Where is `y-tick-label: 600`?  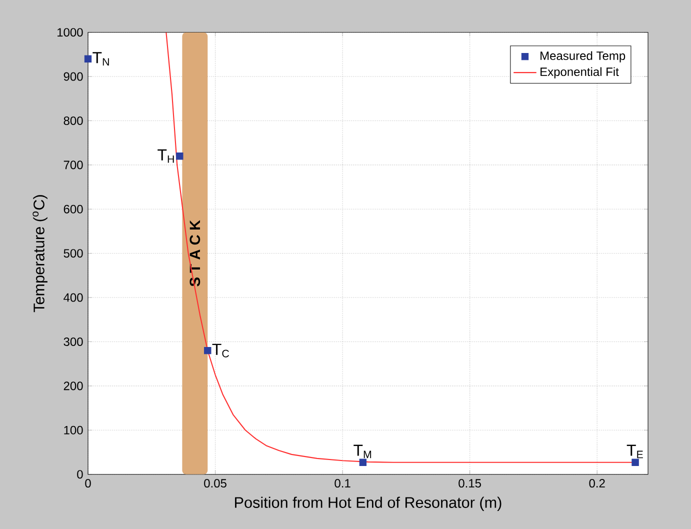 y-tick-label: 600 is located at coordinates (73, 209).